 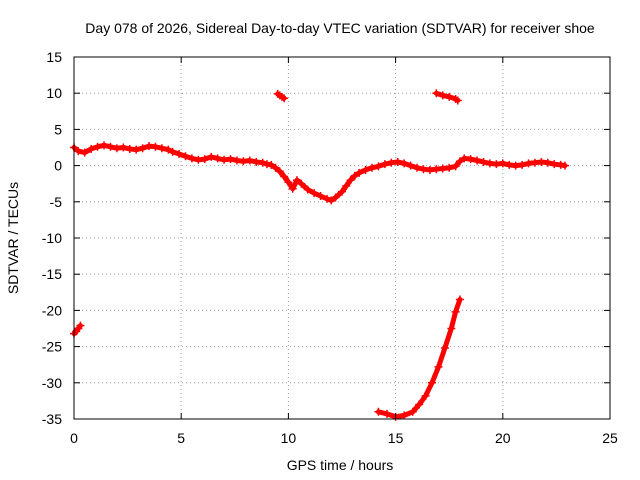 I want to click on y-tick-label: -15, so click(x=52, y=274).